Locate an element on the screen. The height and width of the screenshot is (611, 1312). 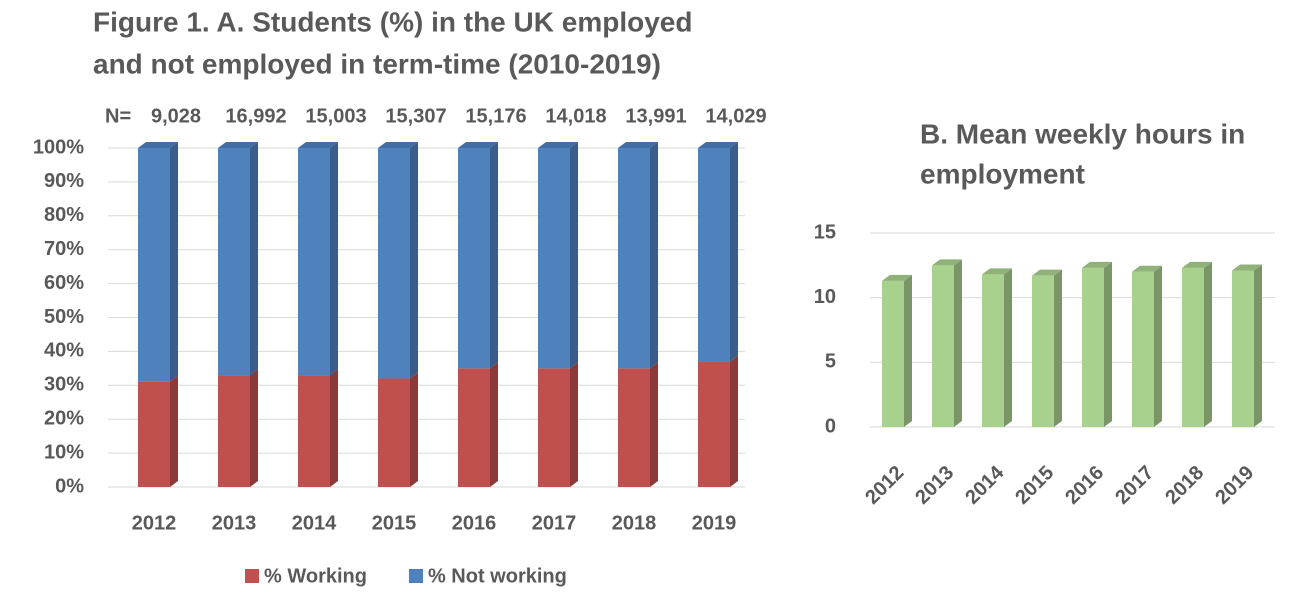
y-tick-label: 80% is located at coordinates (64, 215).